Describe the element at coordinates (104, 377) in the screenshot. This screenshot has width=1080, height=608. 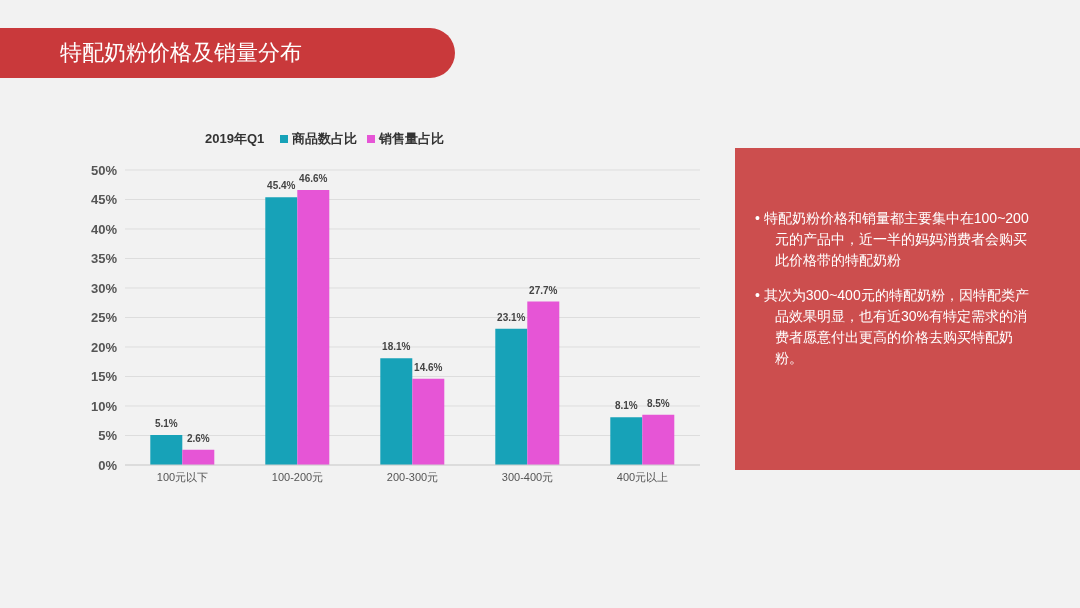
I see `y-tick-label: 15%` at that location.